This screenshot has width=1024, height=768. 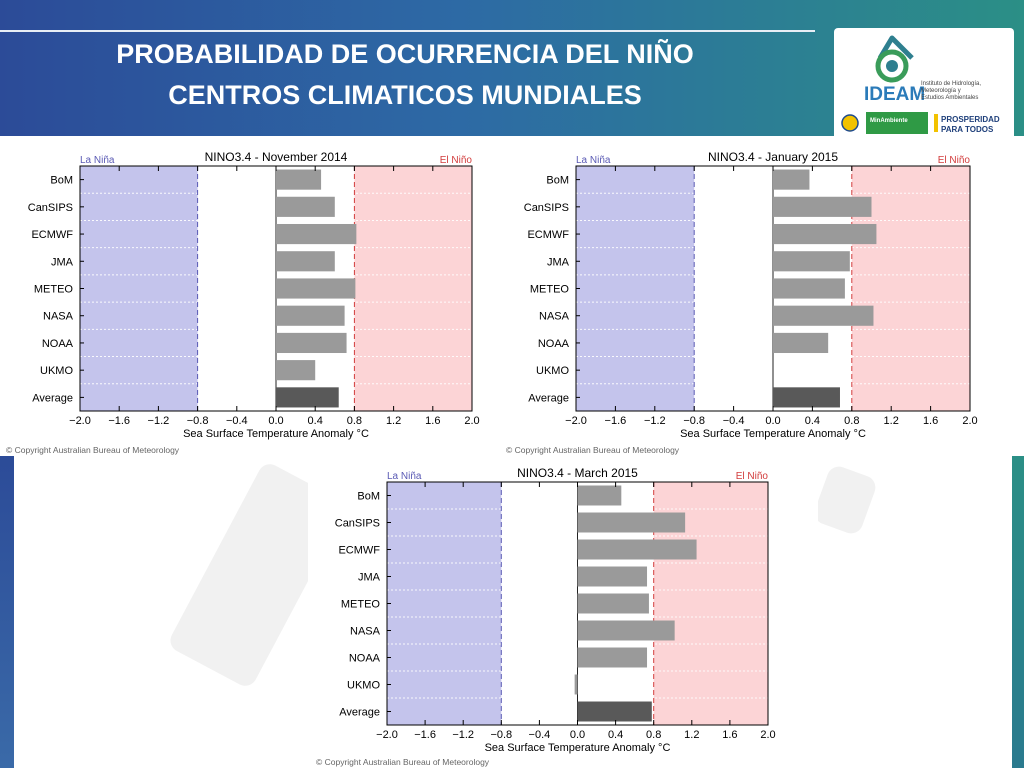 What do you see at coordinates (407, 31) in the screenshot?
I see `banner-rule` at bounding box center [407, 31].